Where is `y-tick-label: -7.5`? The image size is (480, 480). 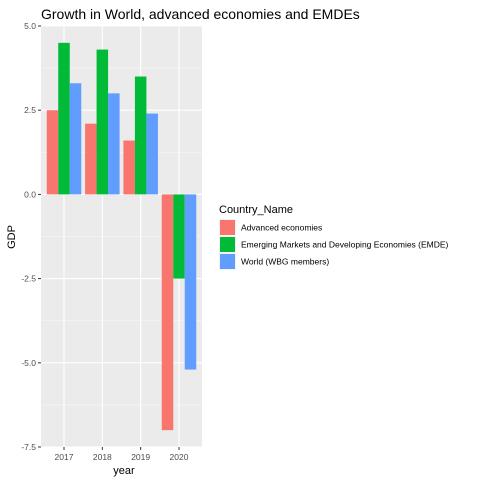
y-tick-label: -7.5 is located at coordinates (28, 447).